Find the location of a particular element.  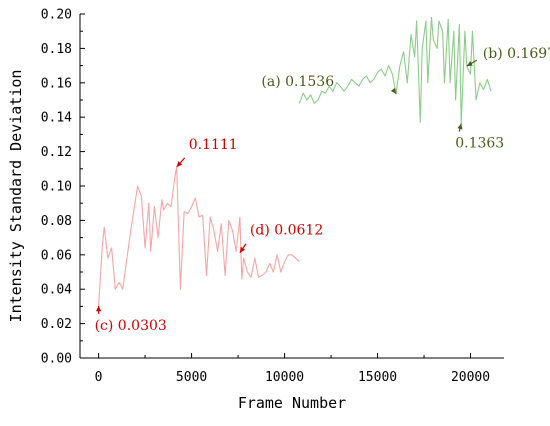

y-tick-label: 0.14 is located at coordinates (56, 118).